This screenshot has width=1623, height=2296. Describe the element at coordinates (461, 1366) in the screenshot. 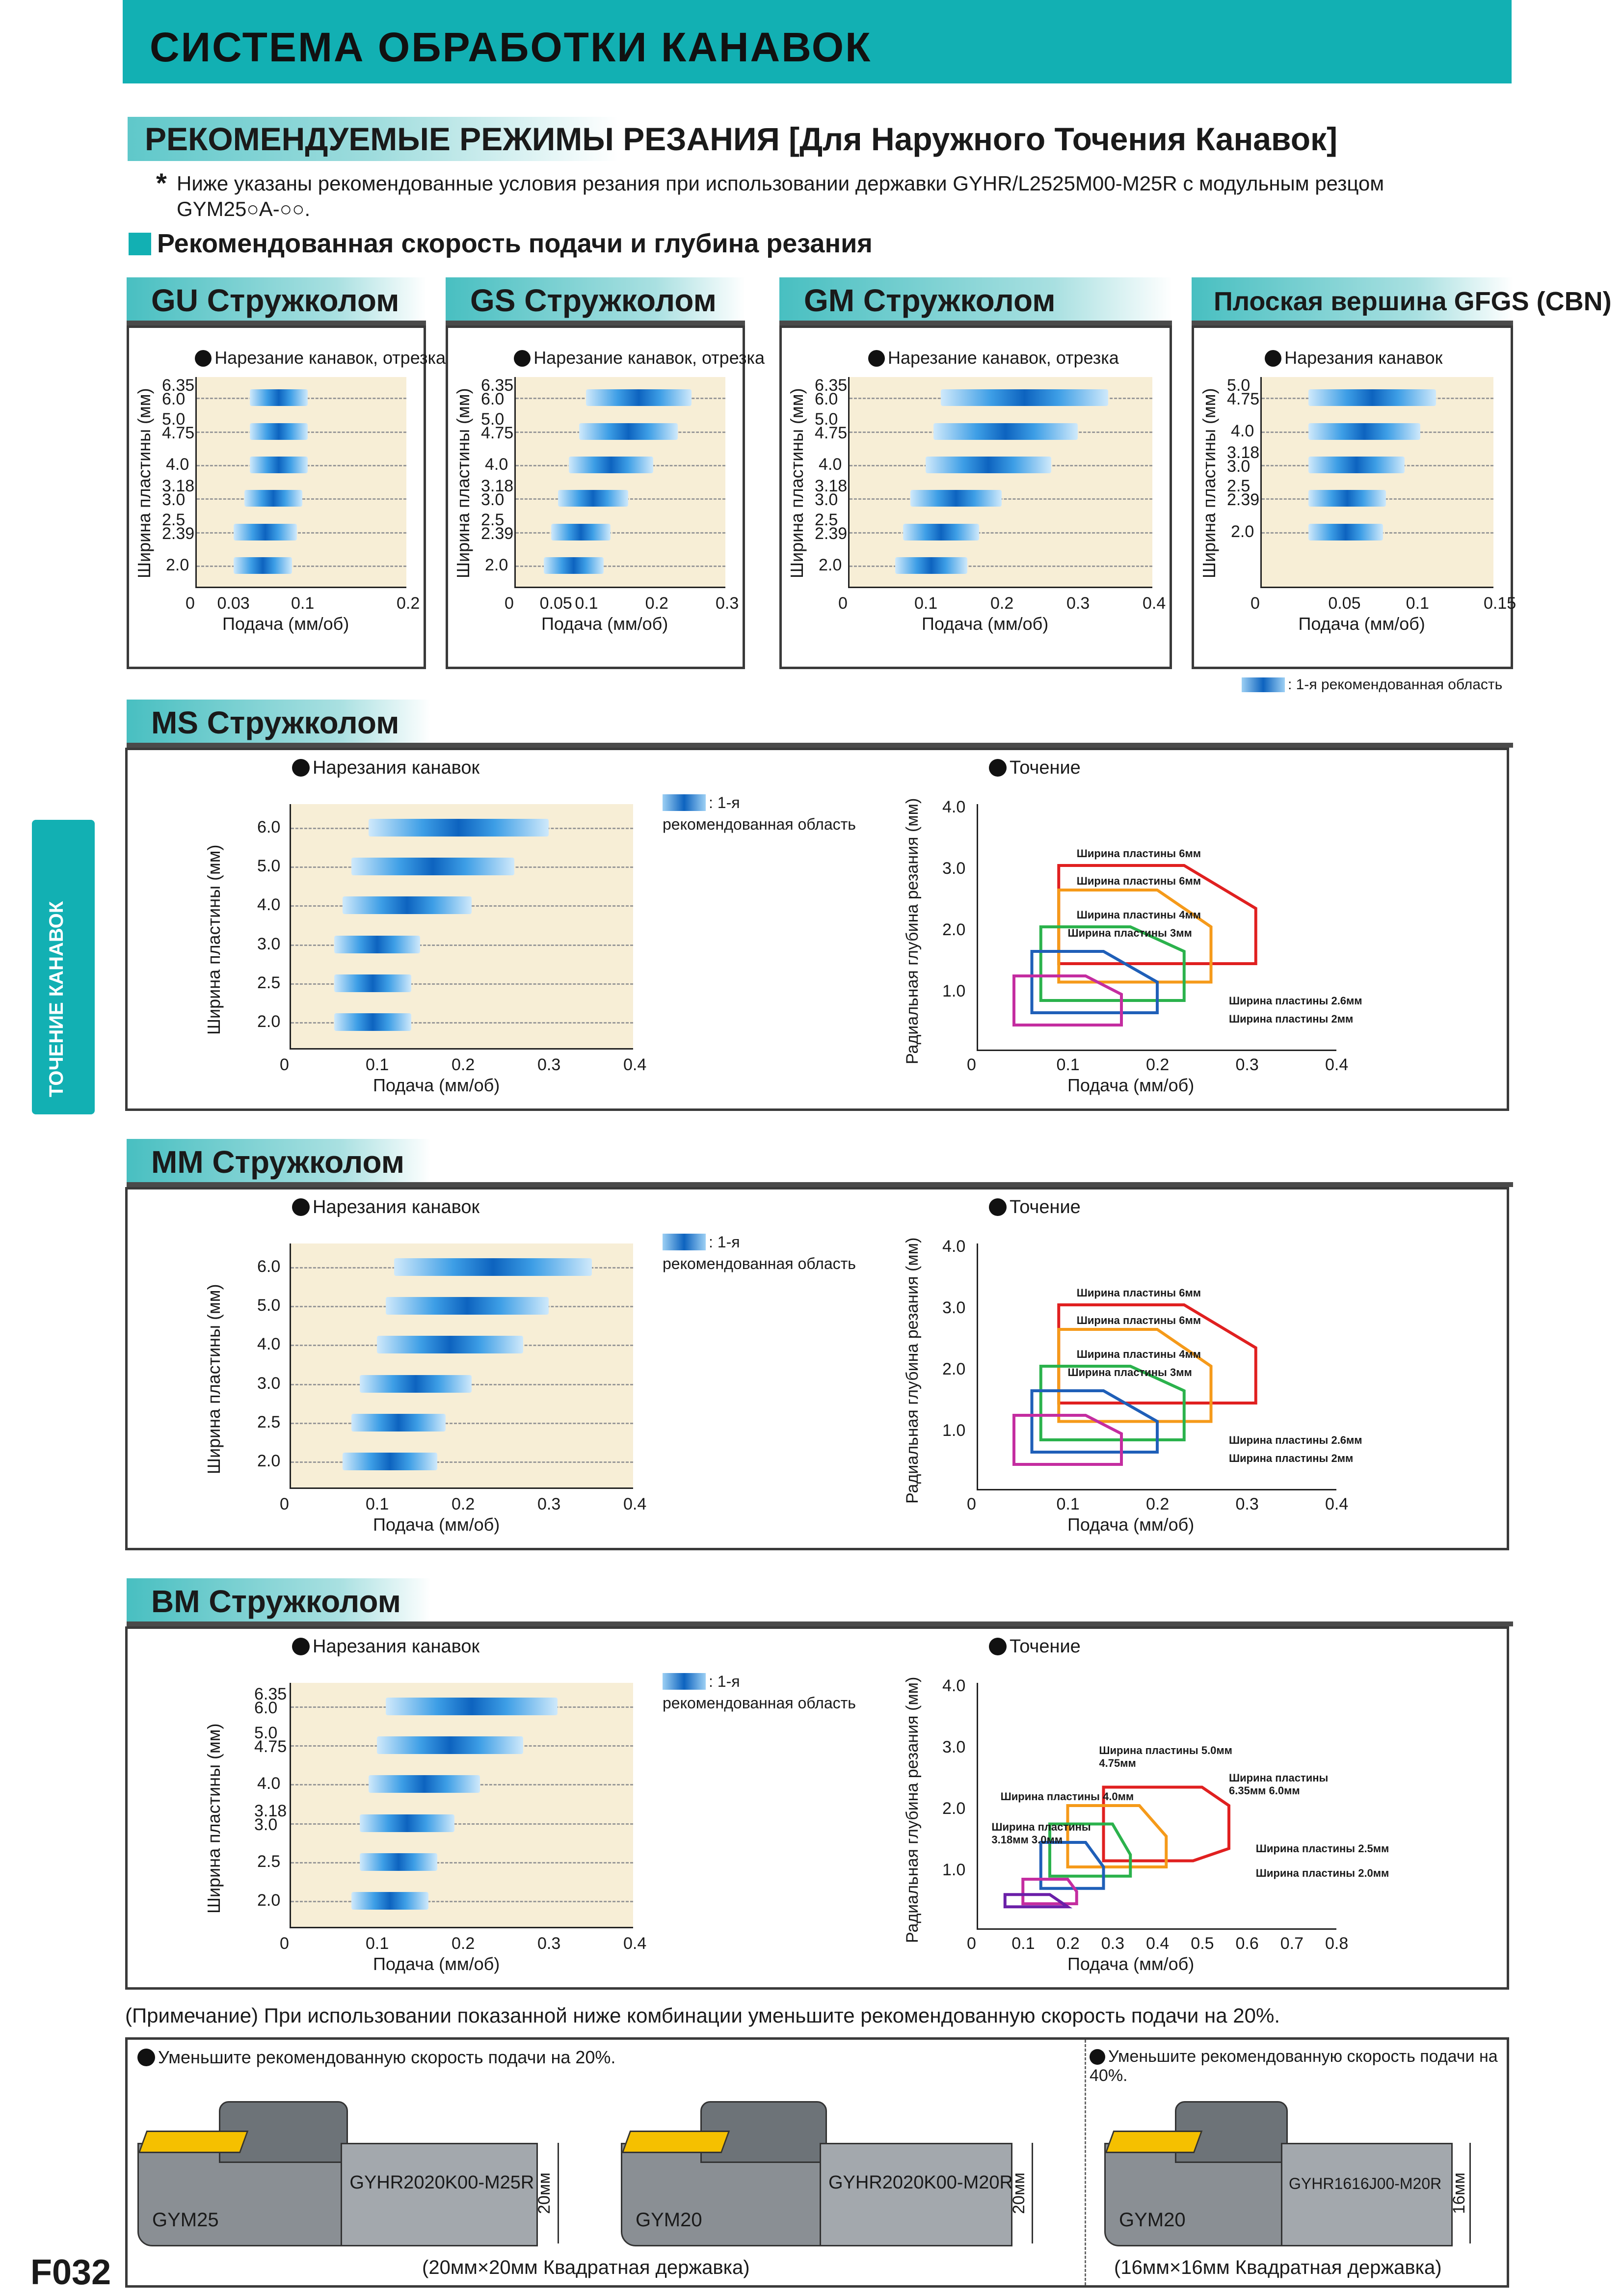

I see `grooving-plot` at that location.